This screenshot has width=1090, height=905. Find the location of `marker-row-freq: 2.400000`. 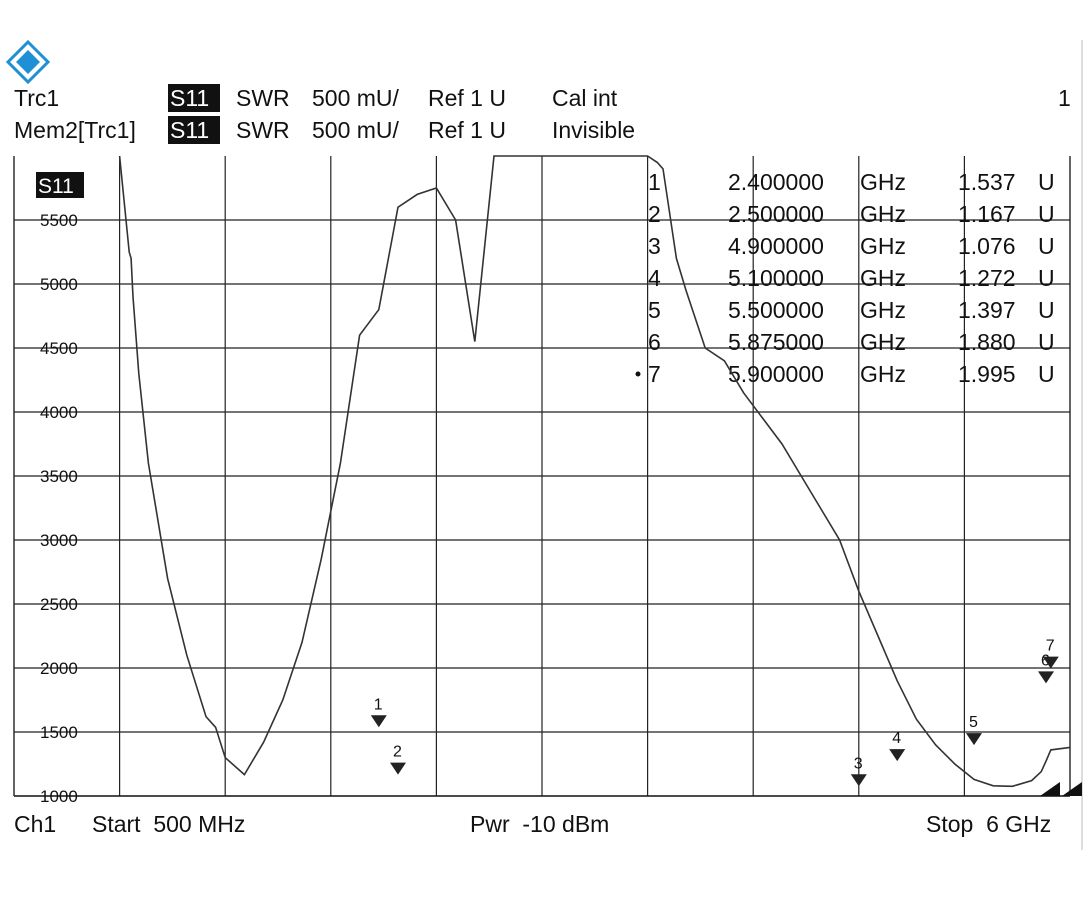

marker-row-freq: 2.400000 is located at coordinates (776, 182).